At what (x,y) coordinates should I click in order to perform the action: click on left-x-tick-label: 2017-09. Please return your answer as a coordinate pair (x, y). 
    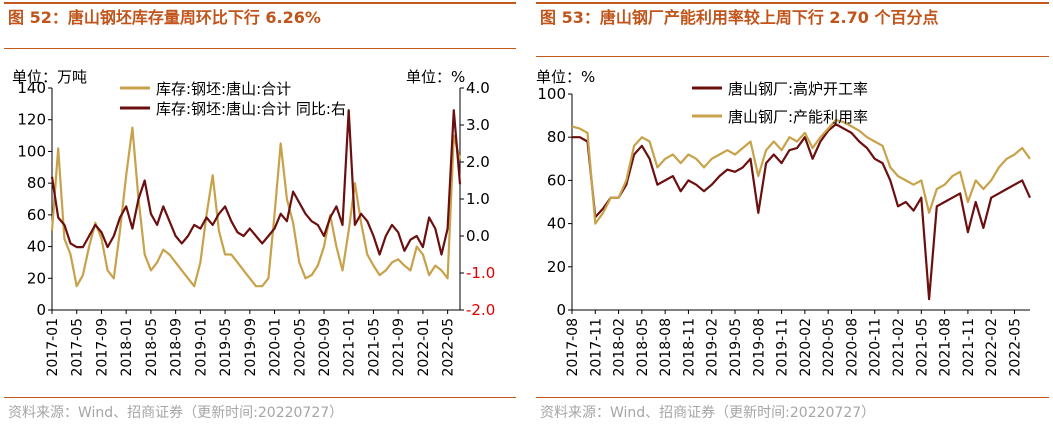
    Looking at the image, I should click on (102, 347).